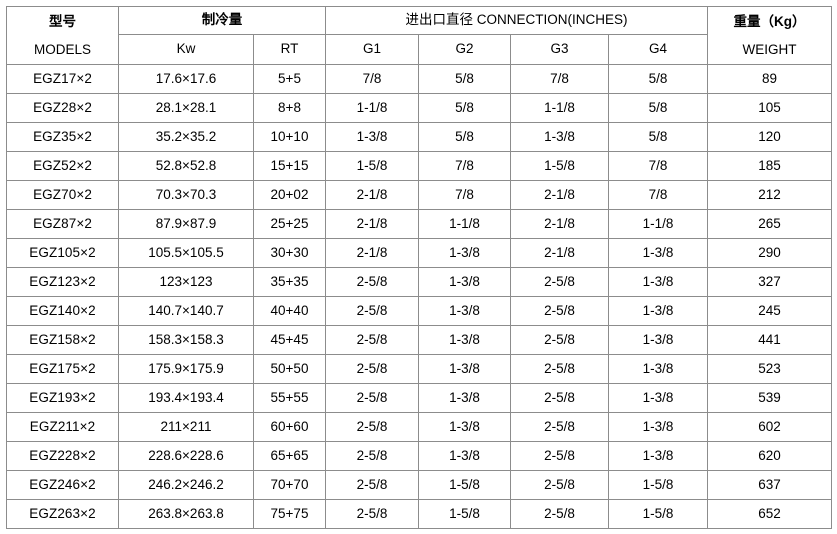 This screenshot has width=837, height=534. Describe the element at coordinates (186, 253) in the screenshot. I see `cell-kw: 105.5×105.5` at that location.